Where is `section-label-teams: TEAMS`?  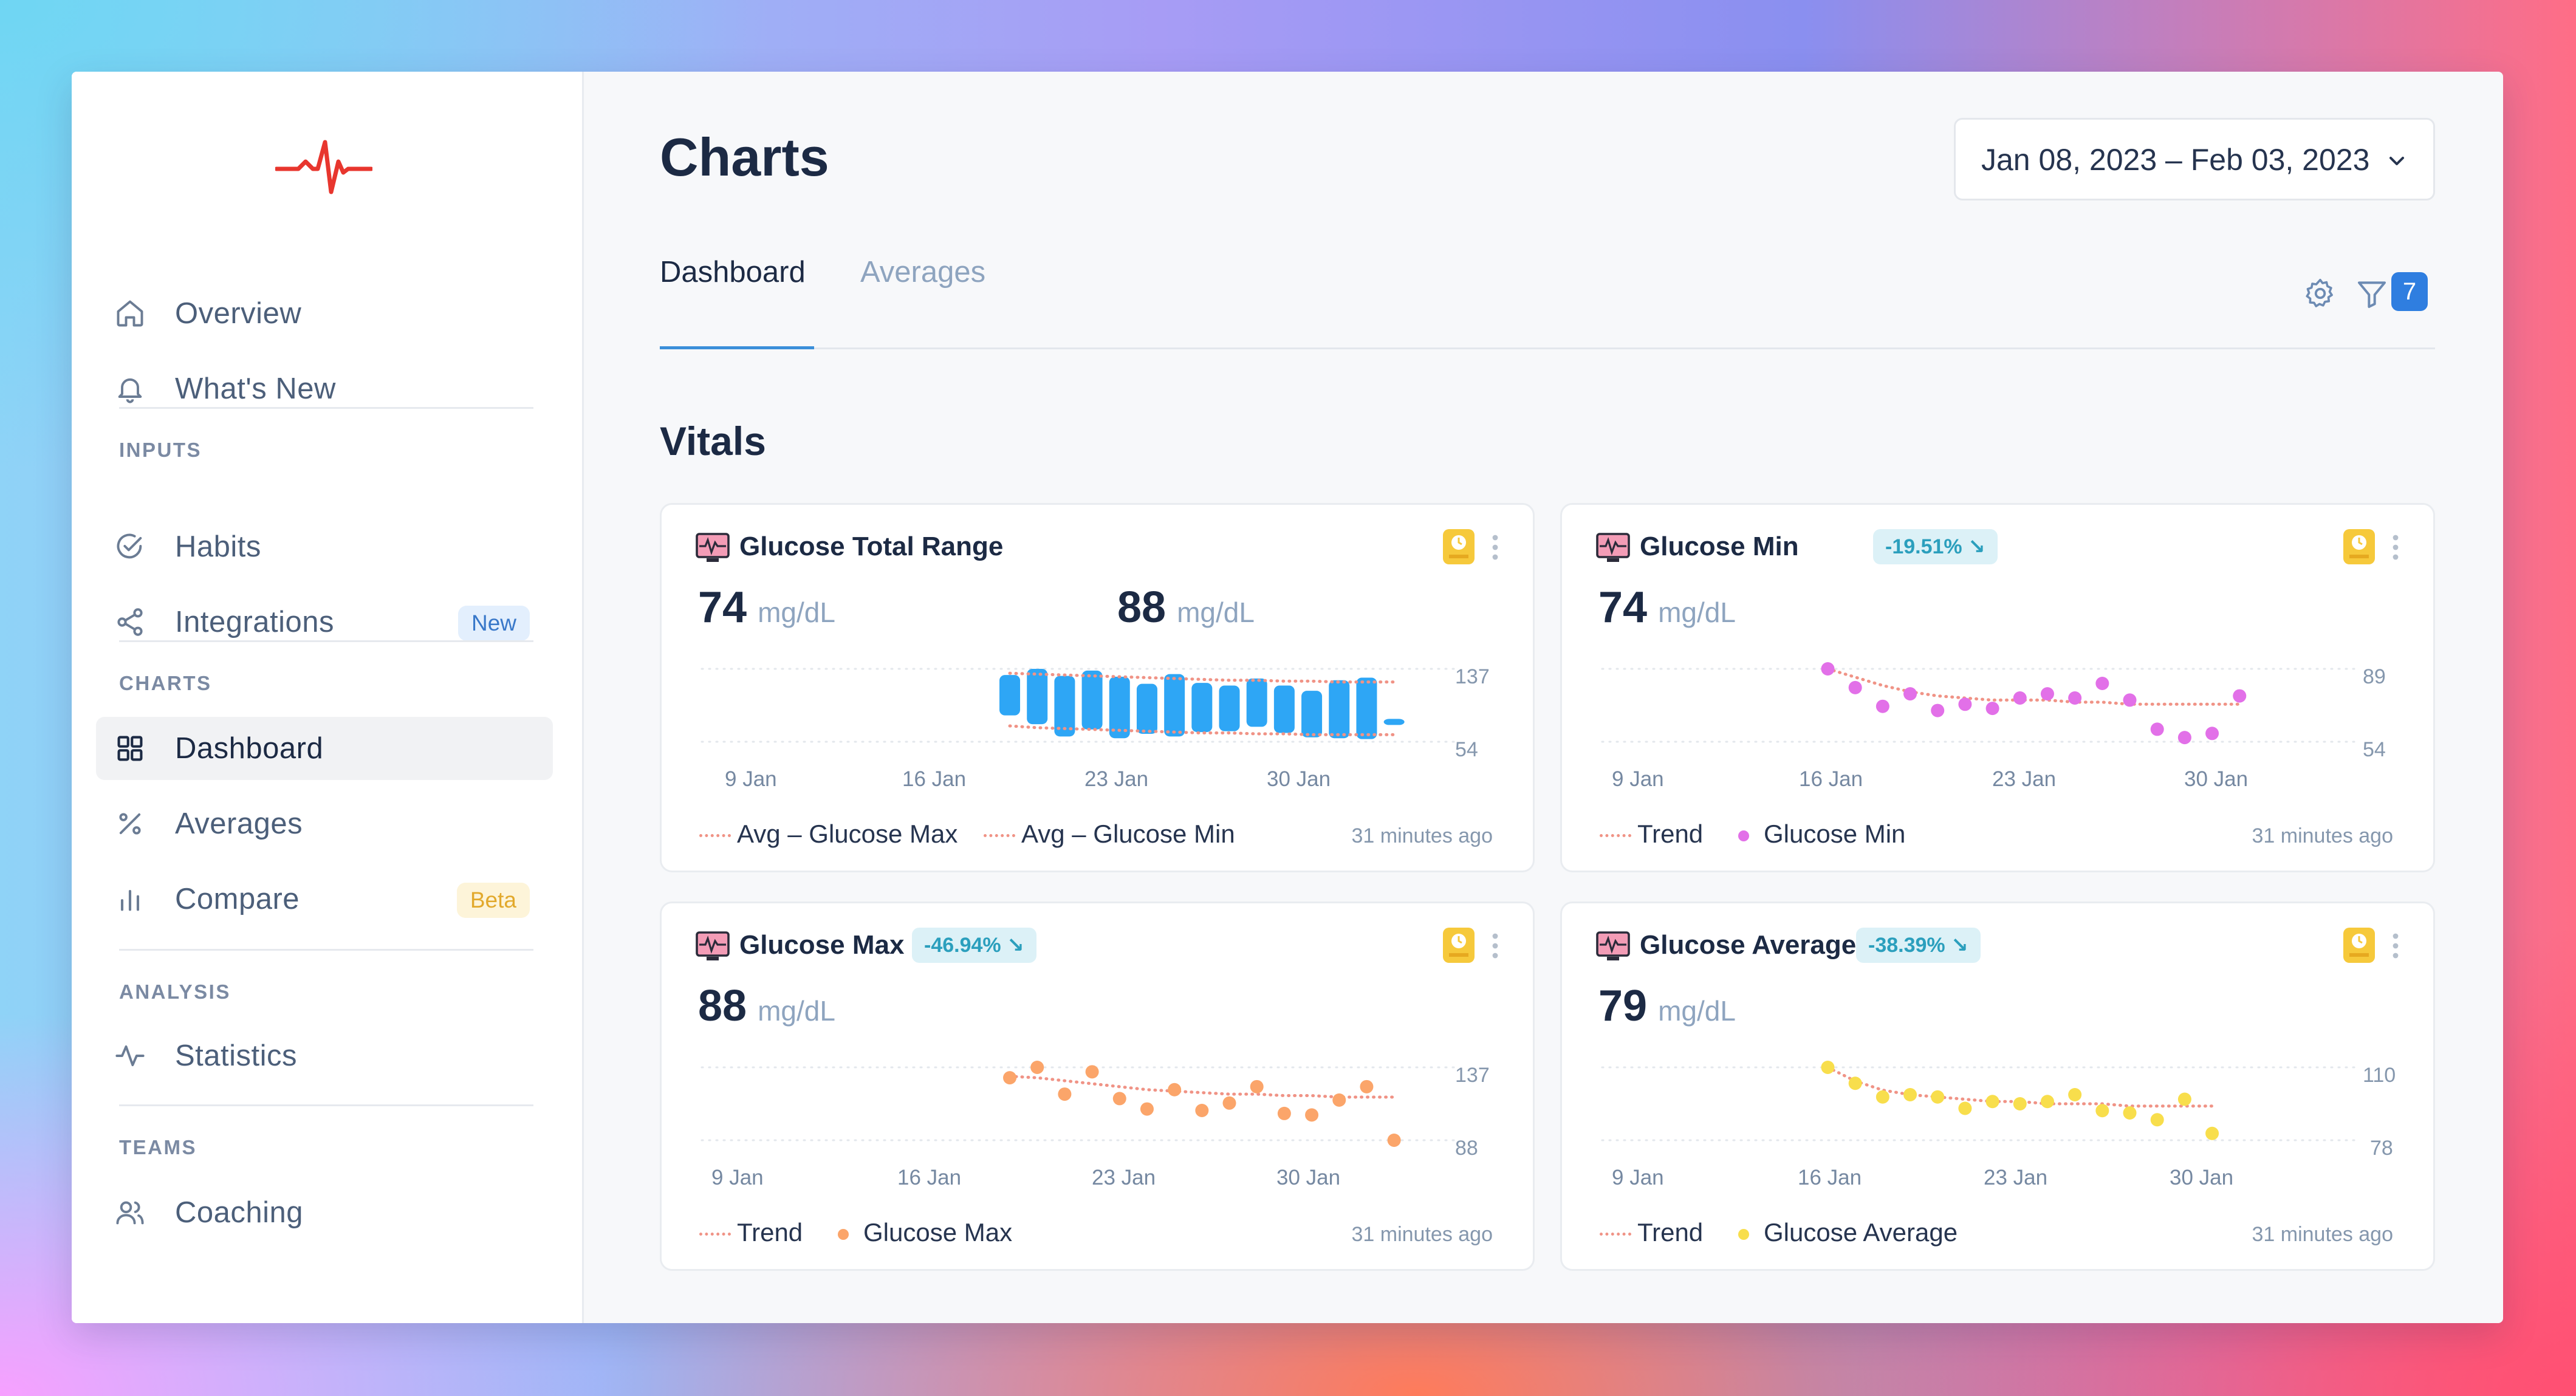 section-label-teams: TEAMS is located at coordinates (158, 1147).